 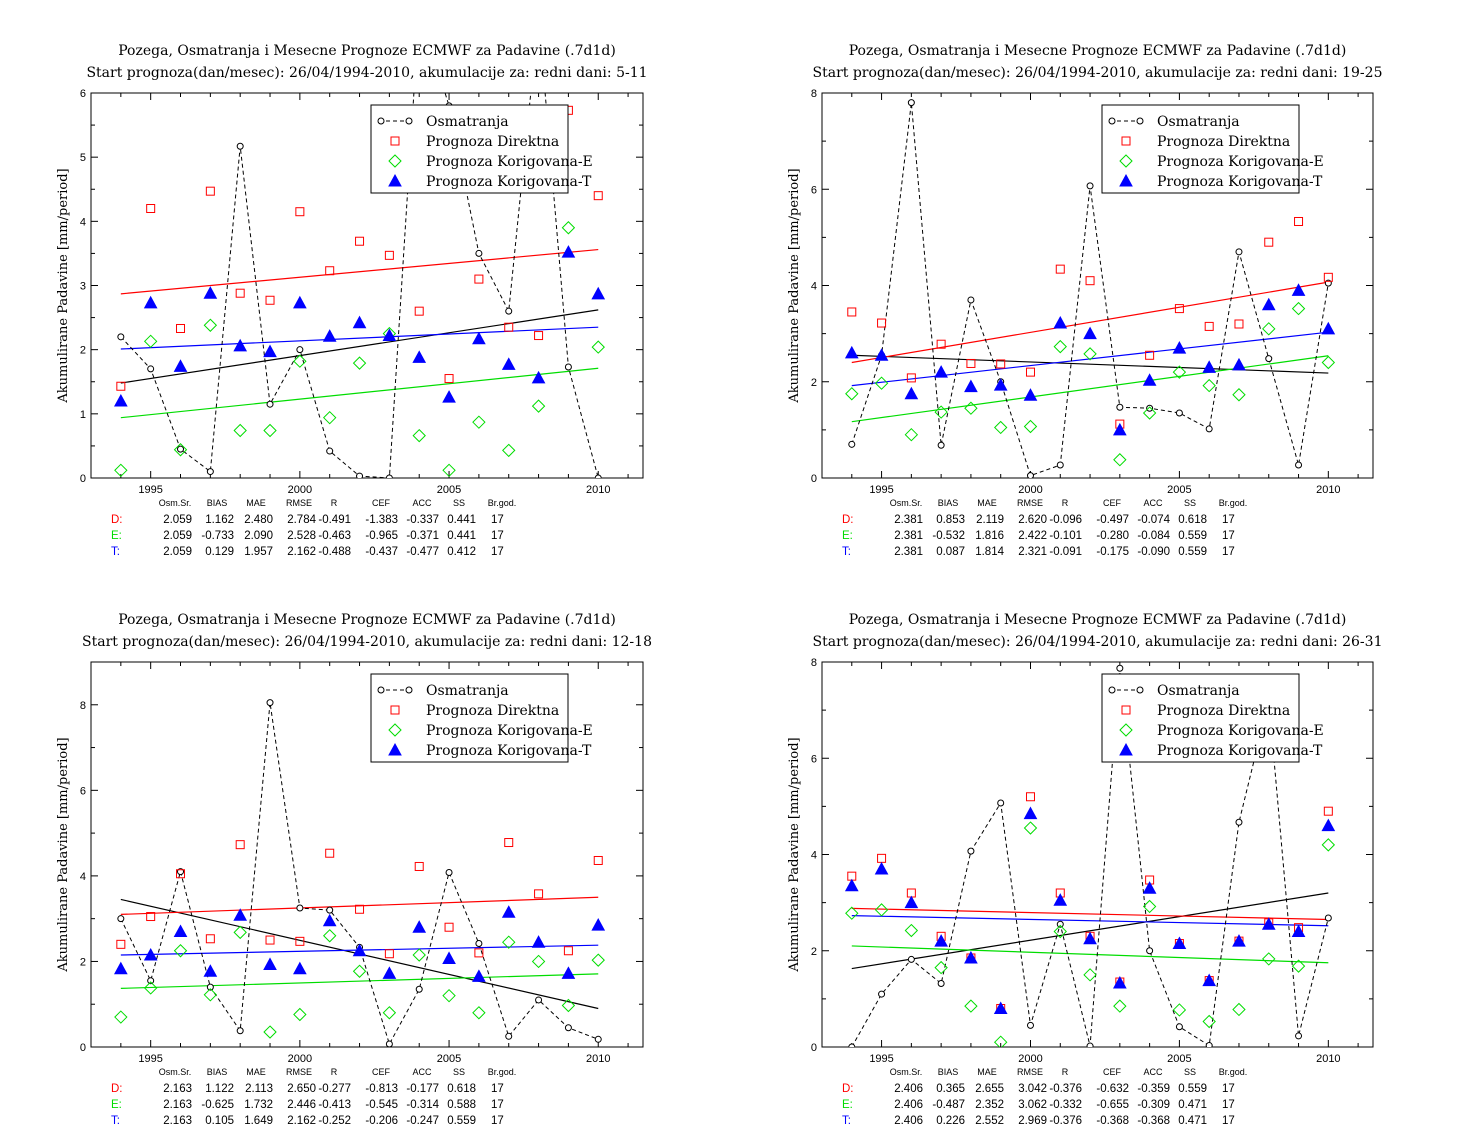 I want to click on stats-value: 3.062, so click(x=1032, y=1105).